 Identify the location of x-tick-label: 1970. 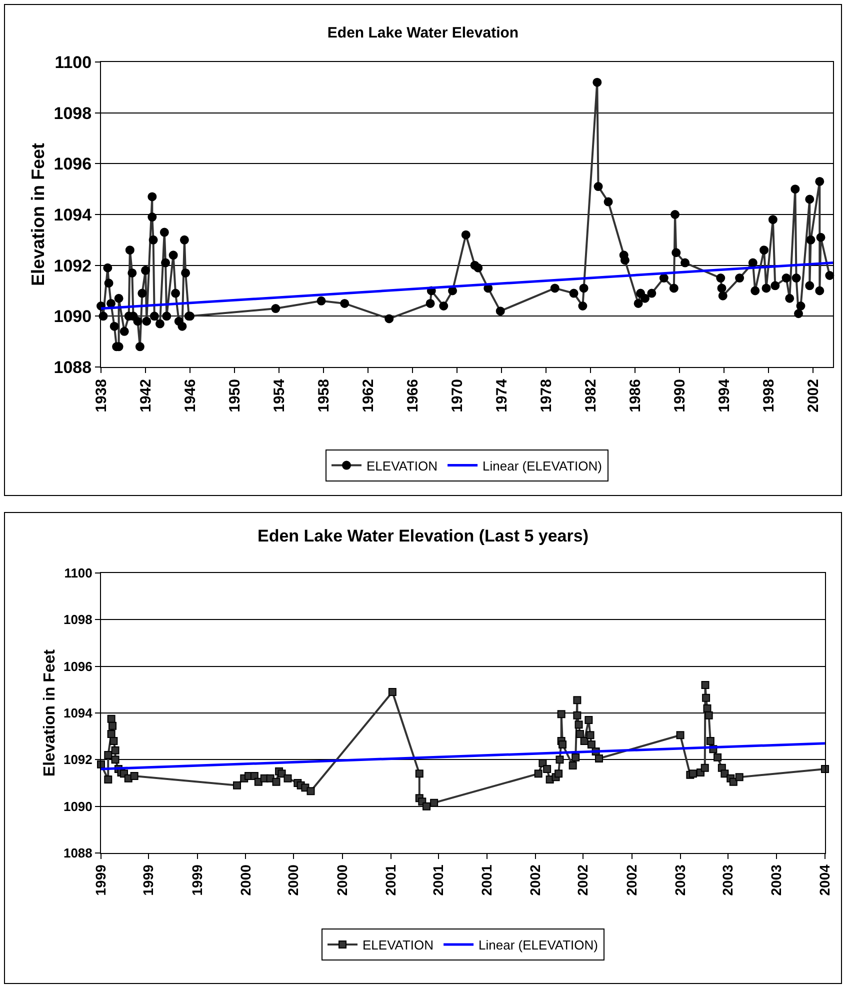
(457, 395).